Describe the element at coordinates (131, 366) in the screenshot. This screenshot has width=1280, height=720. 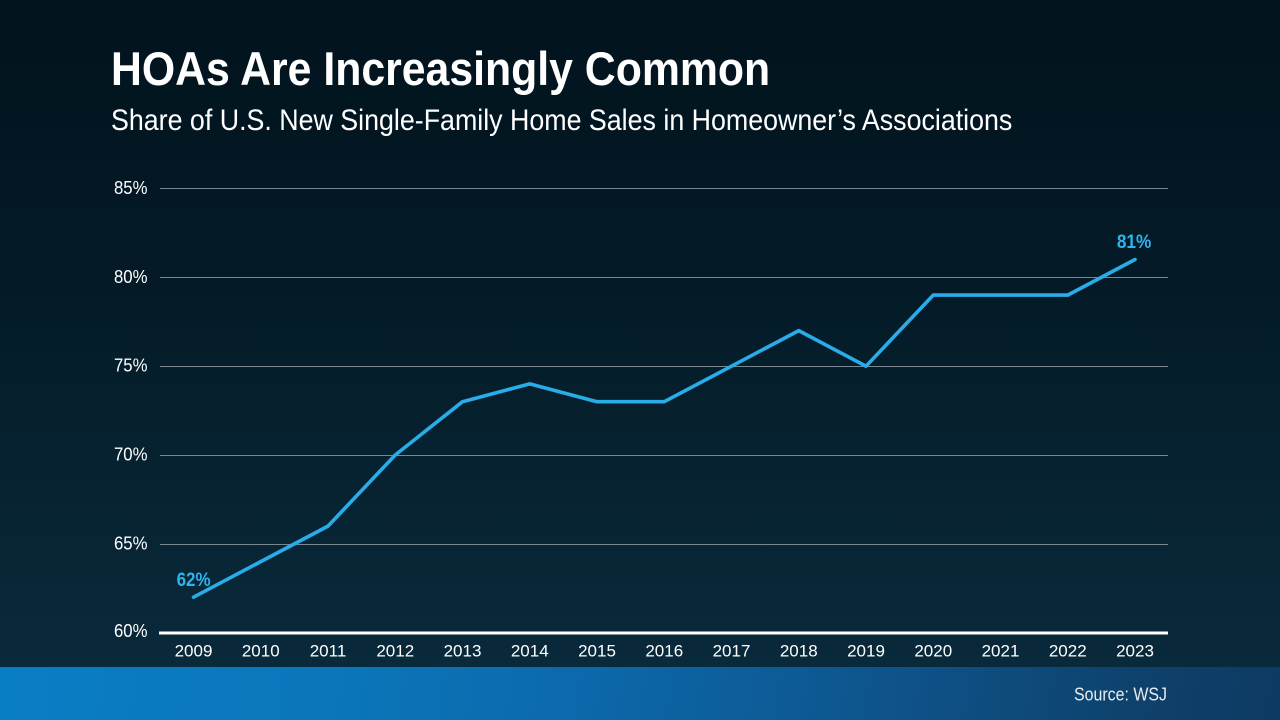
I see `svg-text: 75%` at that location.